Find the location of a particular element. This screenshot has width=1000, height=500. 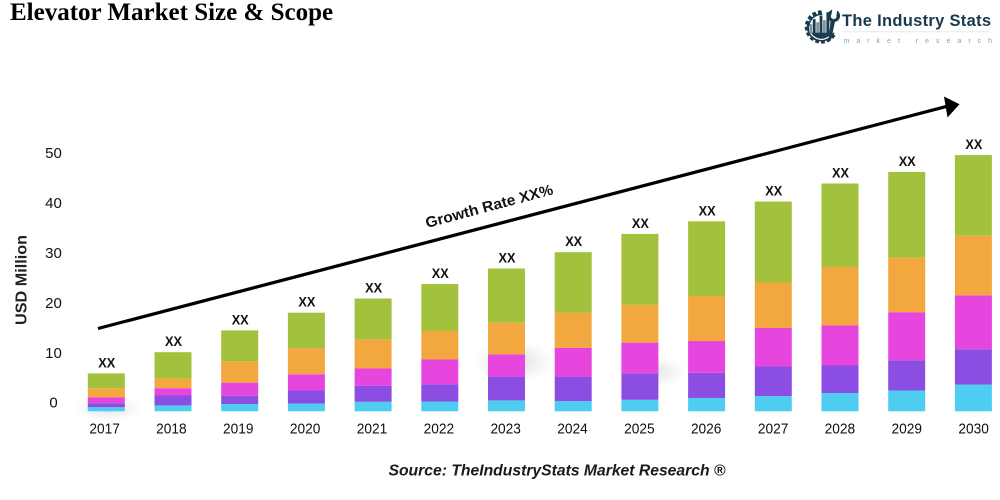

svg-text: USD Million is located at coordinates (22, 280).